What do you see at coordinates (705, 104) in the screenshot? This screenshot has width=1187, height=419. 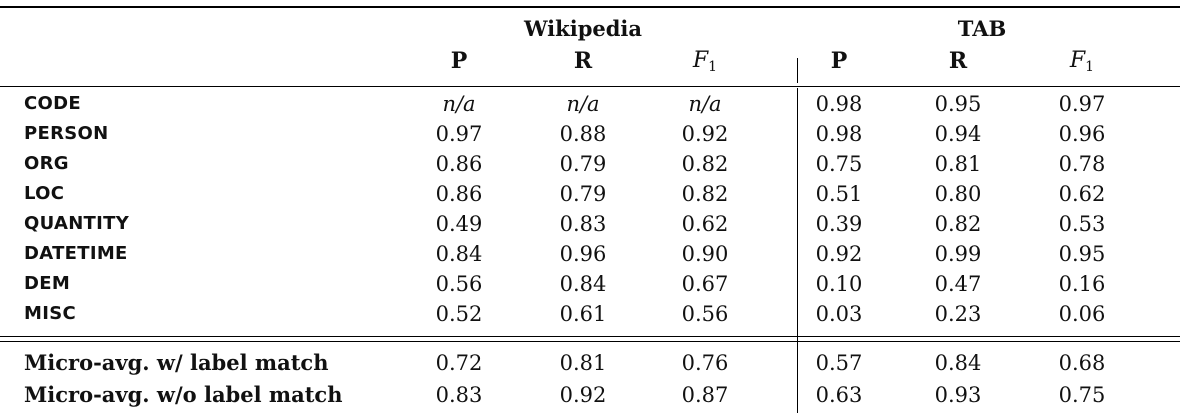 I see `cell-wiki-f1: n/a` at bounding box center [705, 104].